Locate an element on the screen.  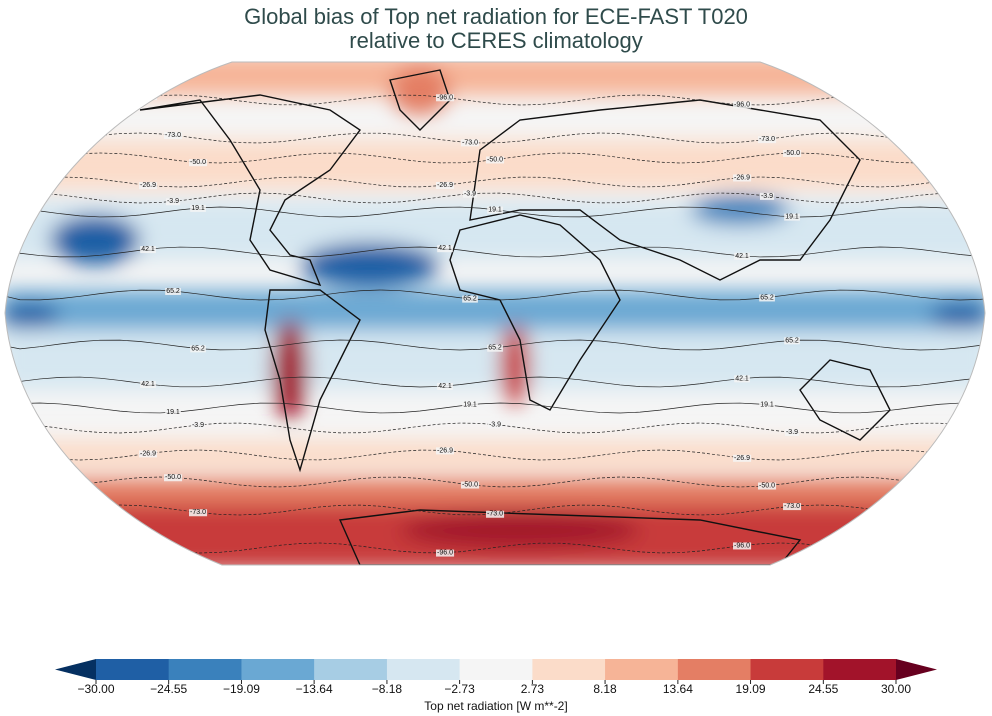
colorbar-extend-low is located at coordinates (75, 669).